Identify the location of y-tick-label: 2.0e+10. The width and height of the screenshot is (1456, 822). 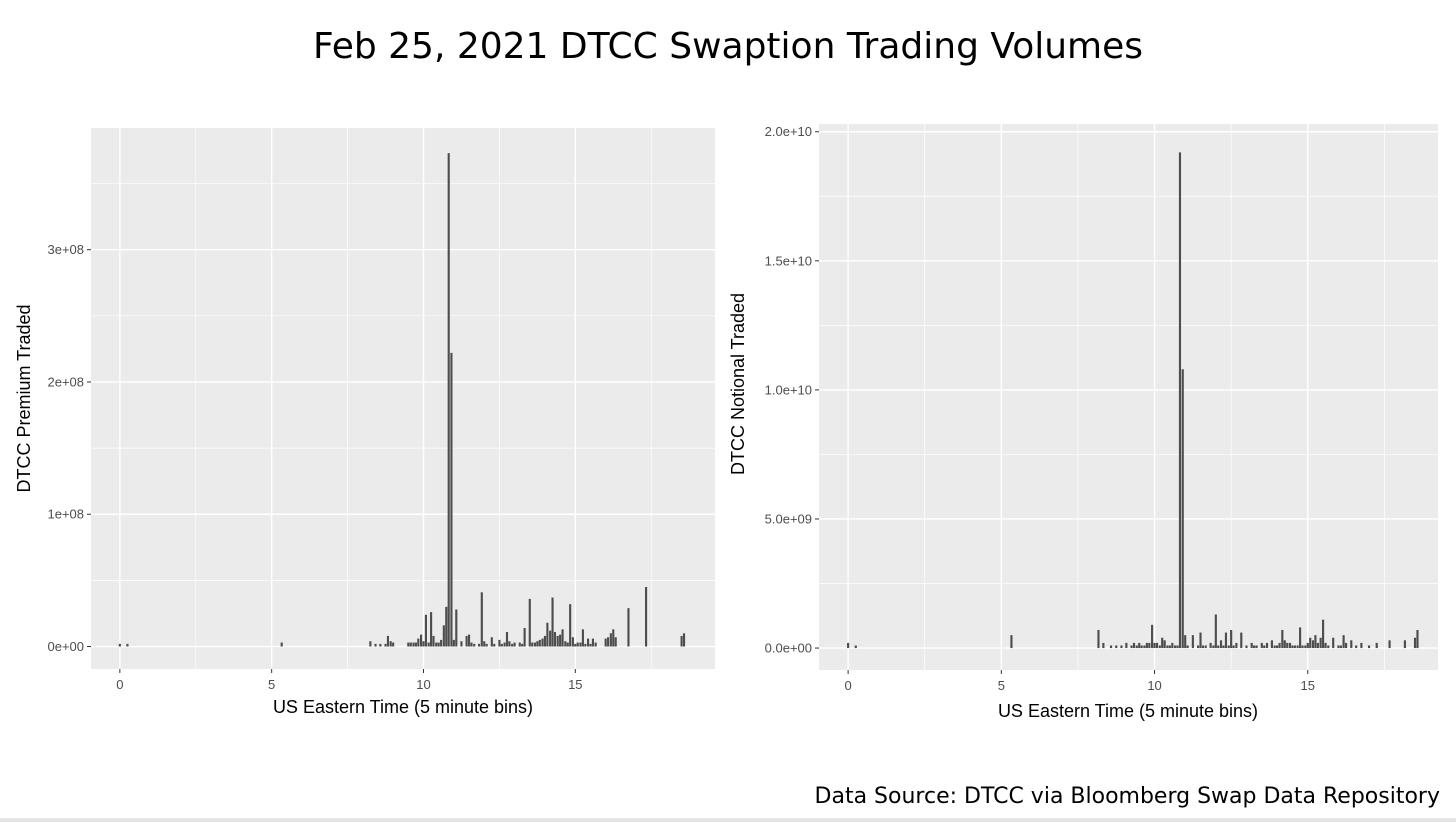
(788, 131).